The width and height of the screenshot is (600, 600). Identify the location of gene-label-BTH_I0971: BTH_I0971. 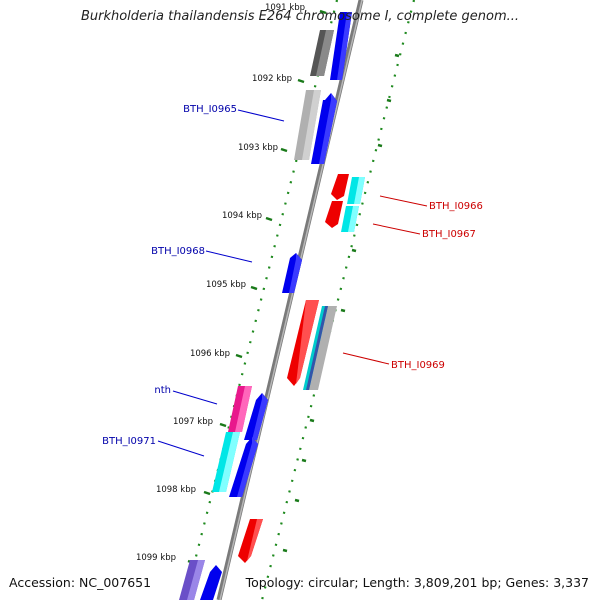
(129, 441).